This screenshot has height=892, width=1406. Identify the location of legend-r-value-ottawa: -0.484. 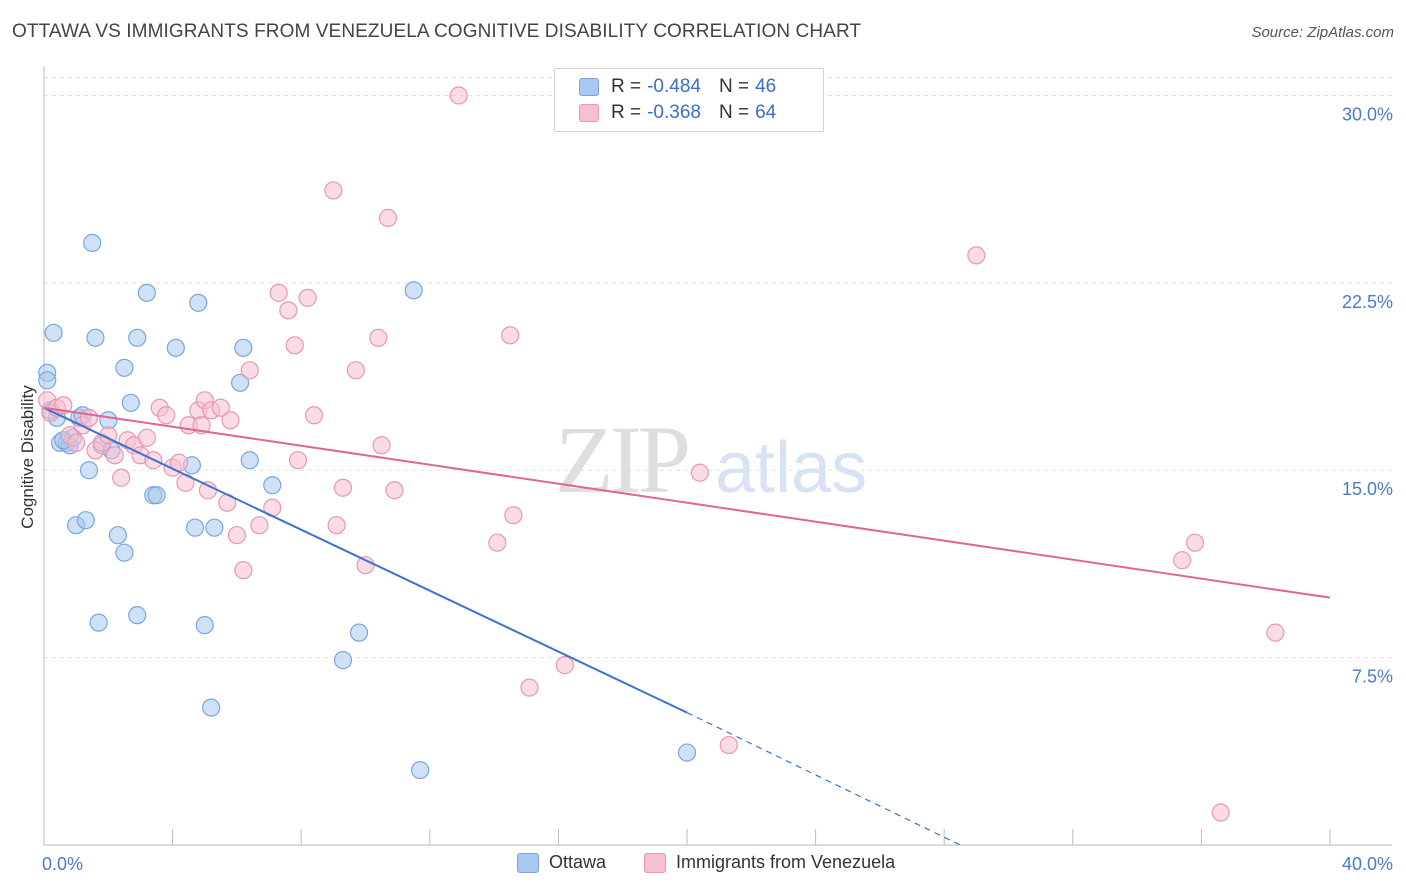
(674, 86).